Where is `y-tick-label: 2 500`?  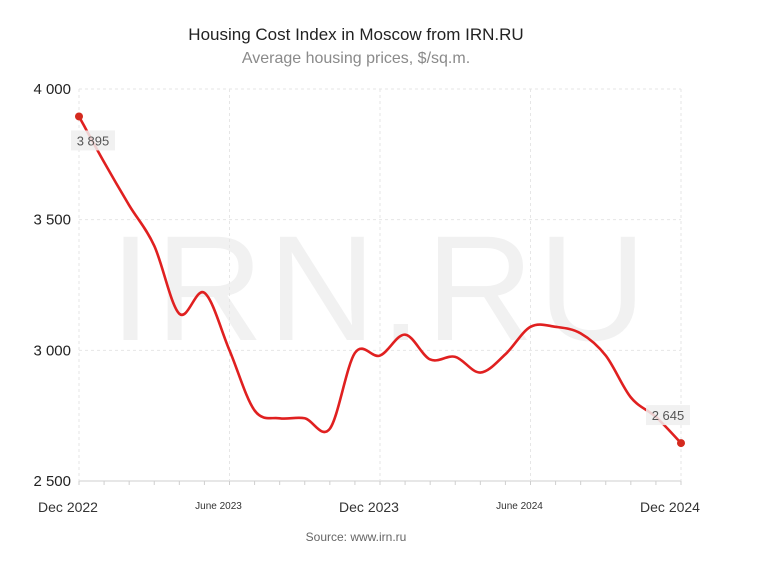
y-tick-label: 2 500 is located at coordinates (52, 481).